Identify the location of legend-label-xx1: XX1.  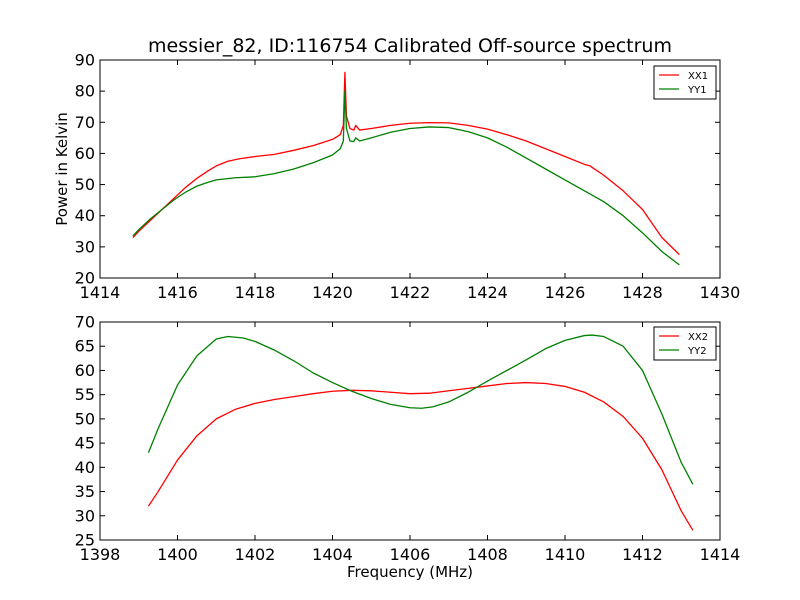
(698, 76).